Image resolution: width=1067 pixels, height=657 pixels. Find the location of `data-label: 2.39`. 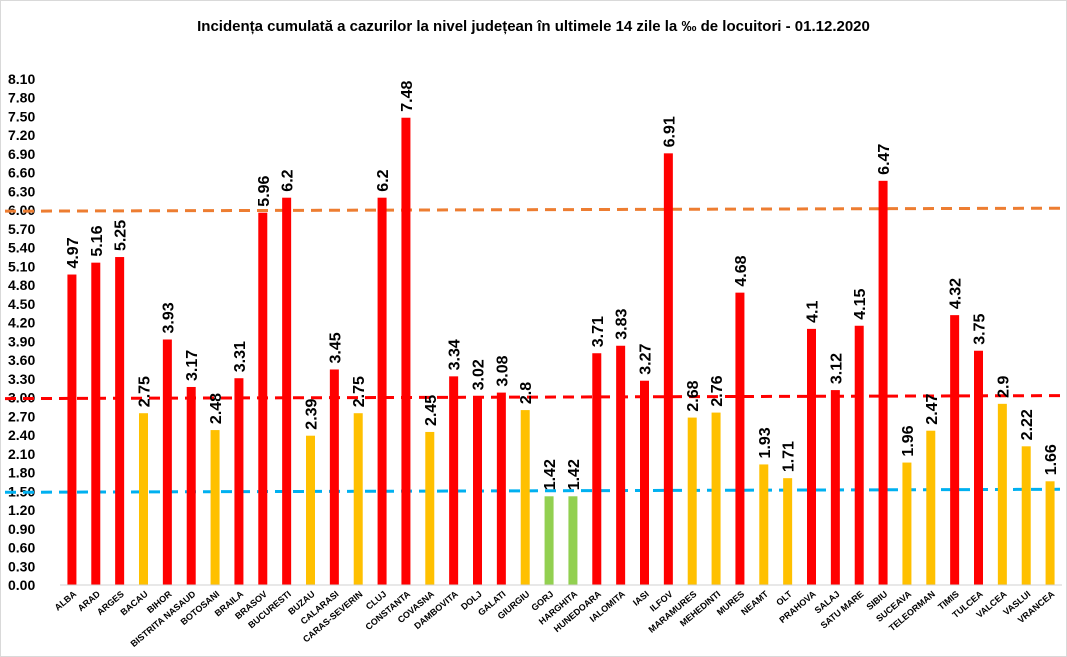

data-label: 2.39 is located at coordinates (312, 413).